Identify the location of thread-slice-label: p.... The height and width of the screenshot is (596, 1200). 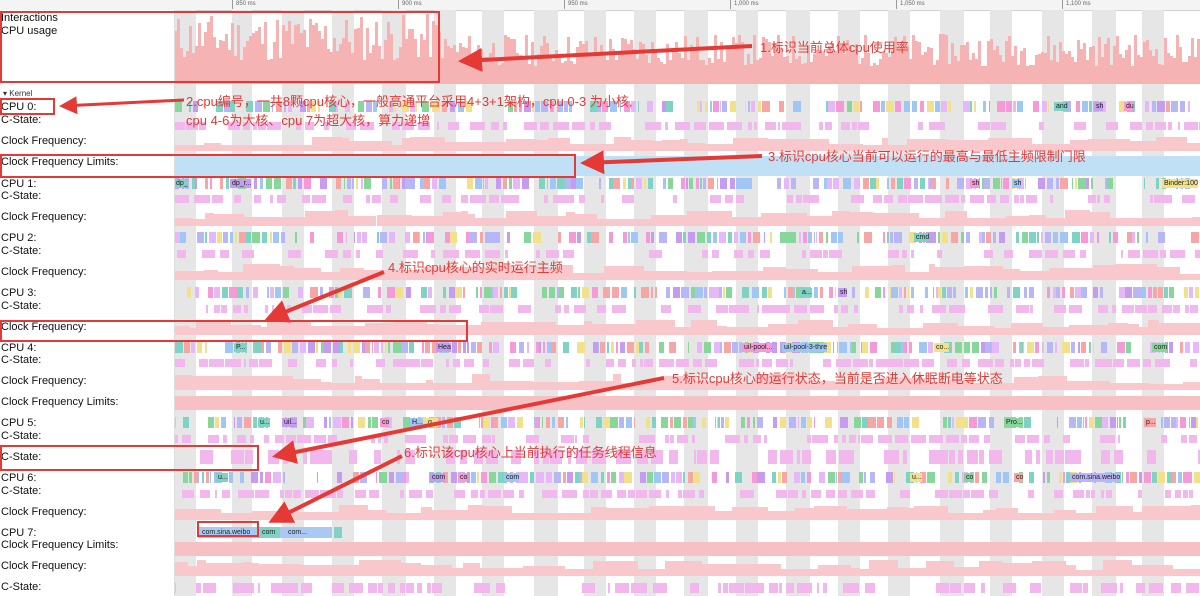
(1150, 422).